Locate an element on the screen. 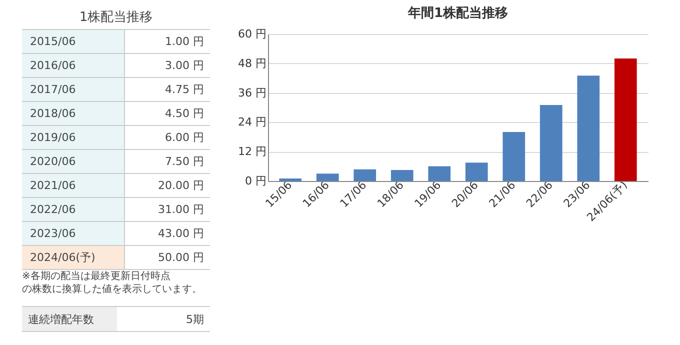  text: の株数に換算した値を表示しています。 is located at coordinates (112, 289).